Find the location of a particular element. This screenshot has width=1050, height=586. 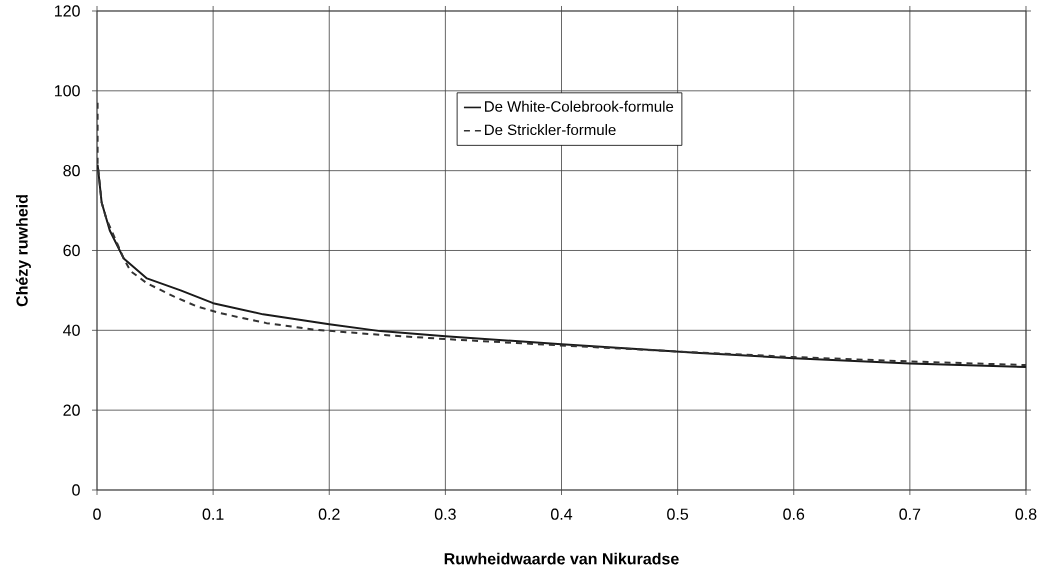

x-tick-label: 0.8 is located at coordinates (1026, 514).